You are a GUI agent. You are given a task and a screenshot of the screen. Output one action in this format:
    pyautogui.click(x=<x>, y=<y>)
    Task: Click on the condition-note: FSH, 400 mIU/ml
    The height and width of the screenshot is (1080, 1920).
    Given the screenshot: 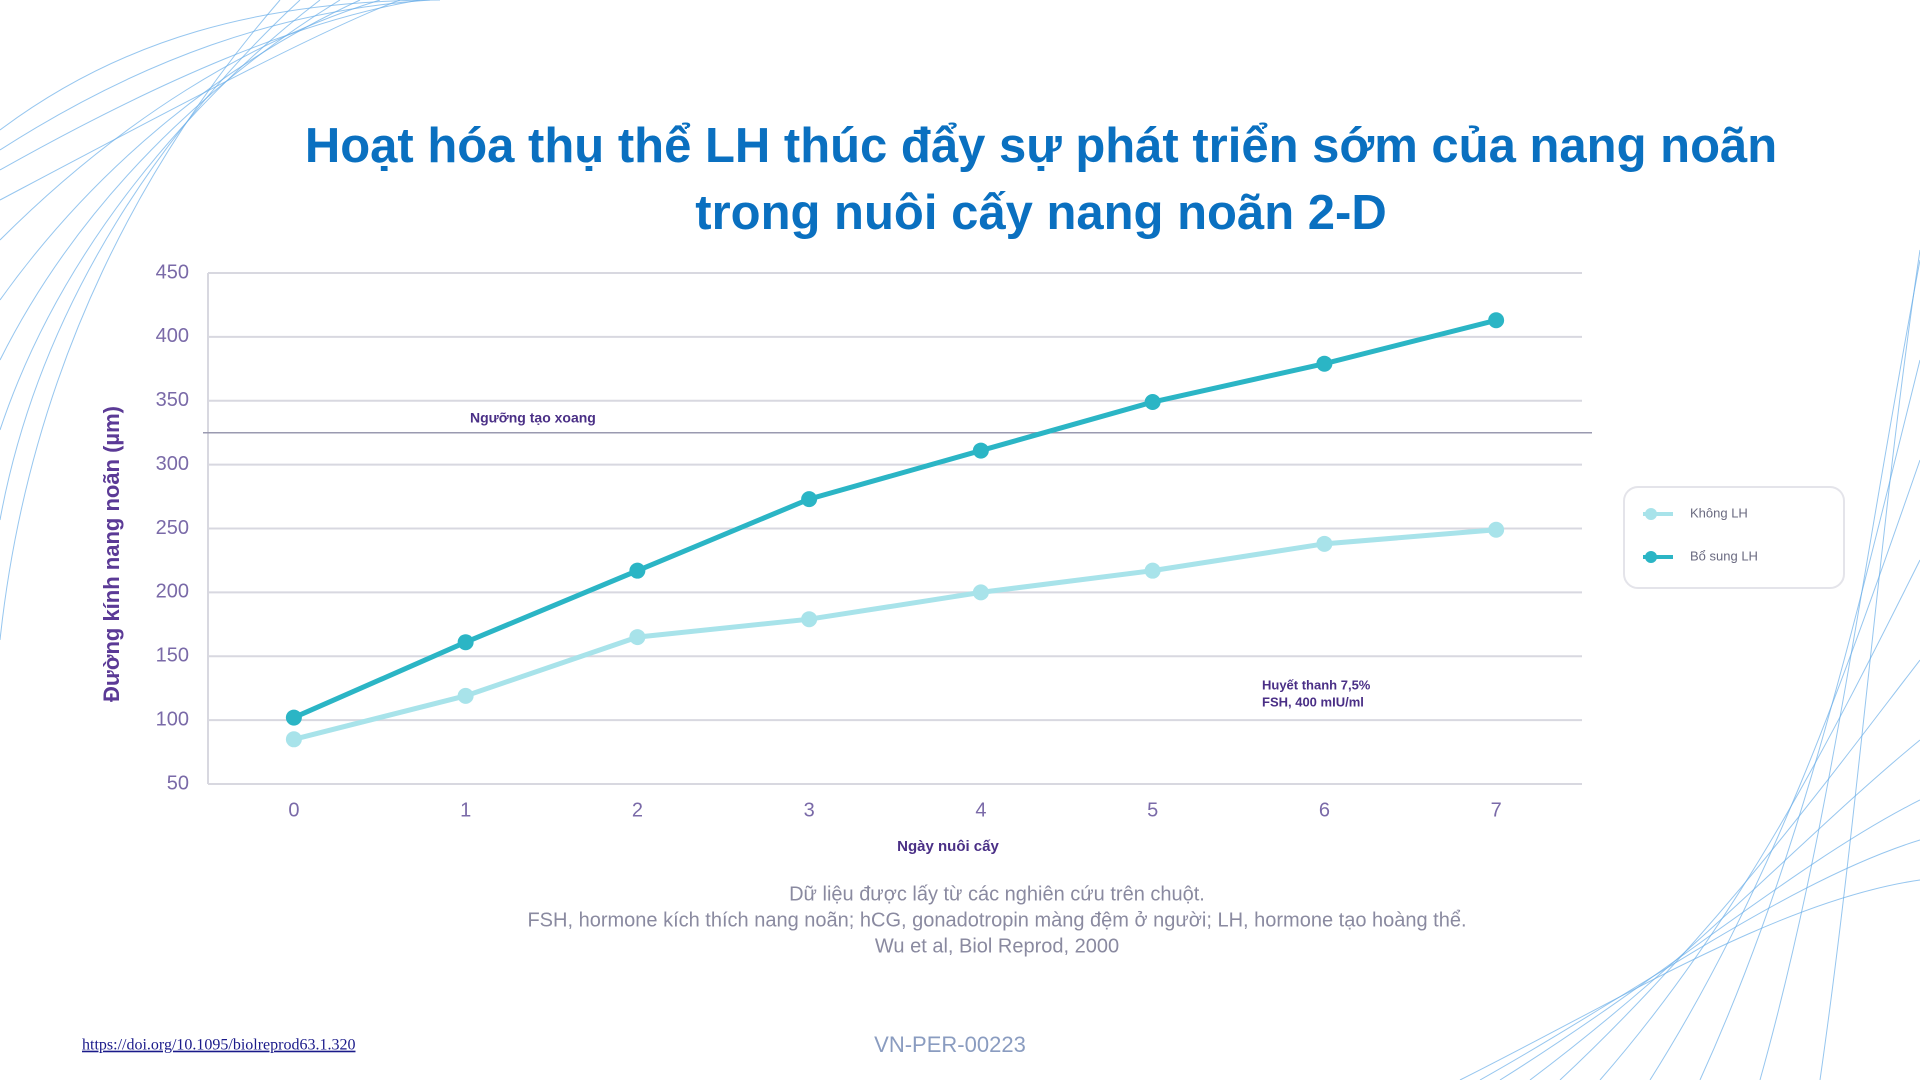 What is the action you would take?
    pyautogui.click(x=1313, y=701)
    